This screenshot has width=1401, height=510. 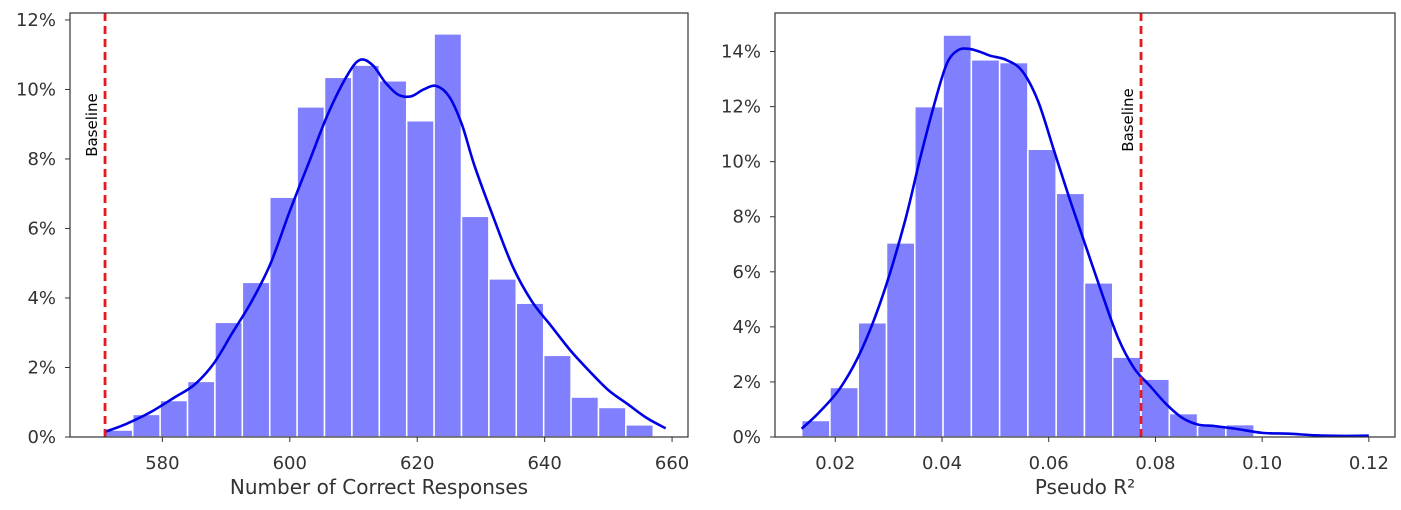 What do you see at coordinates (92, 125) in the screenshot?
I see `left-baseline-label: Baseline` at bounding box center [92, 125].